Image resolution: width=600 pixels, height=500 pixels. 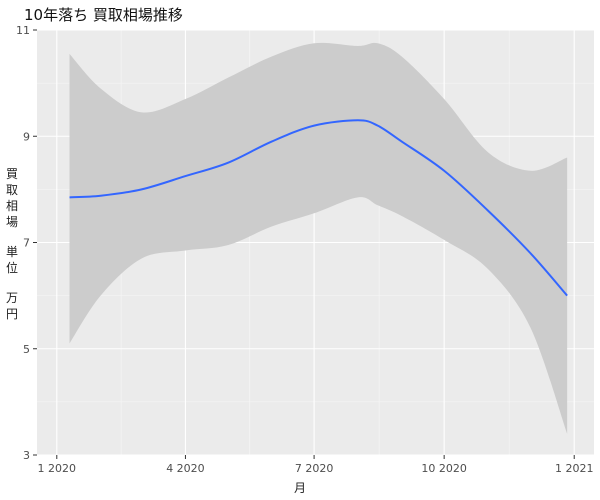 I want to click on y-axis-title-part-1: 買取相場, so click(x=11, y=198).